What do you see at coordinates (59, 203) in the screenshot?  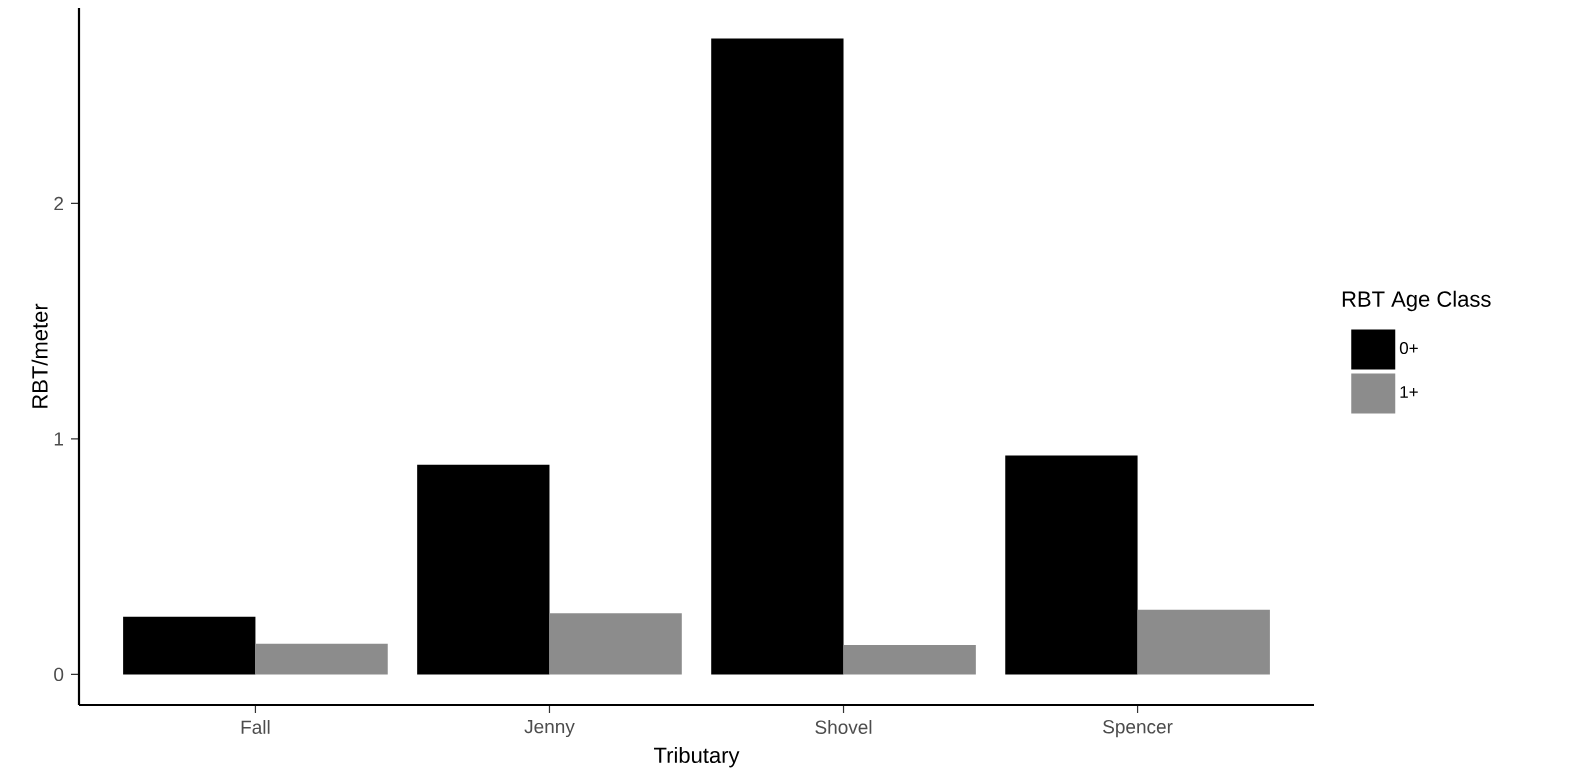 I see `y-tick-label: 2` at bounding box center [59, 203].